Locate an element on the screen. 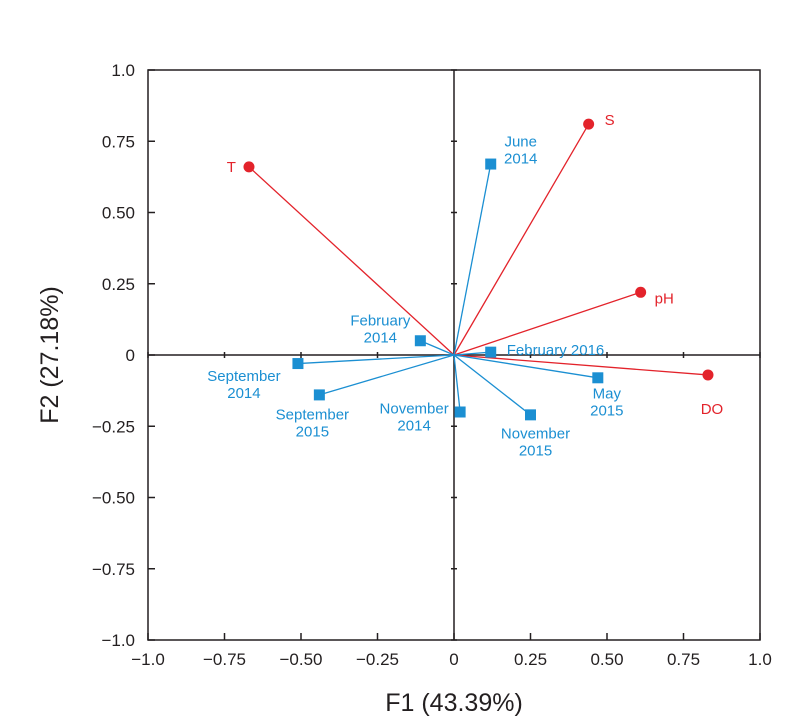  label-line: DO is located at coordinates (712, 409).